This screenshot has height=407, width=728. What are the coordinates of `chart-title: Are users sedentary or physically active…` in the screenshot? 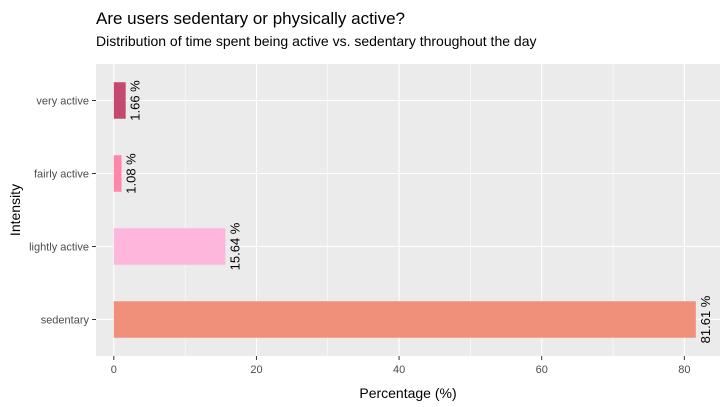 It's located at (250, 18).